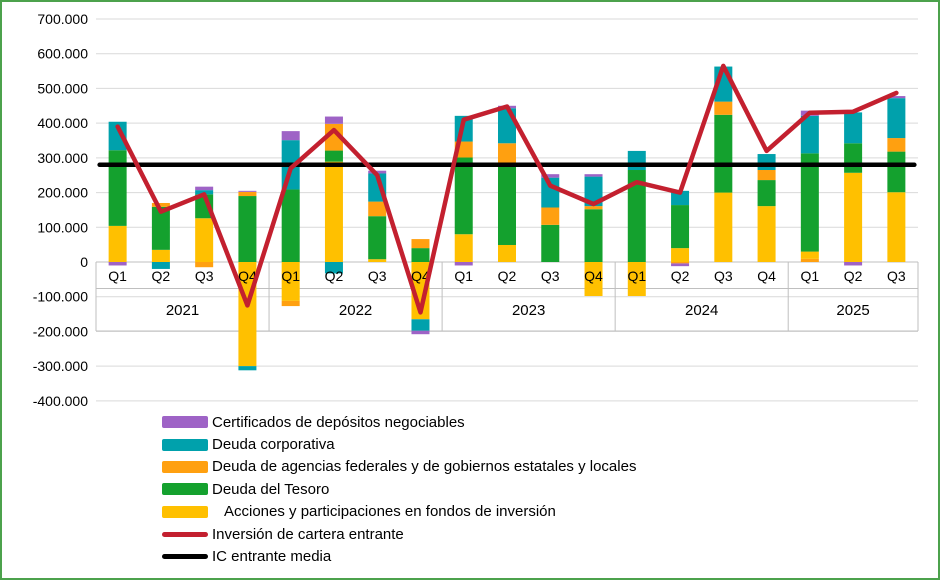 This screenshot has height=580, width=940. Describe the element at coordinates (273, 445) in the screenshot. I see `legend-label-dc: Deuda corporativa` at that location.